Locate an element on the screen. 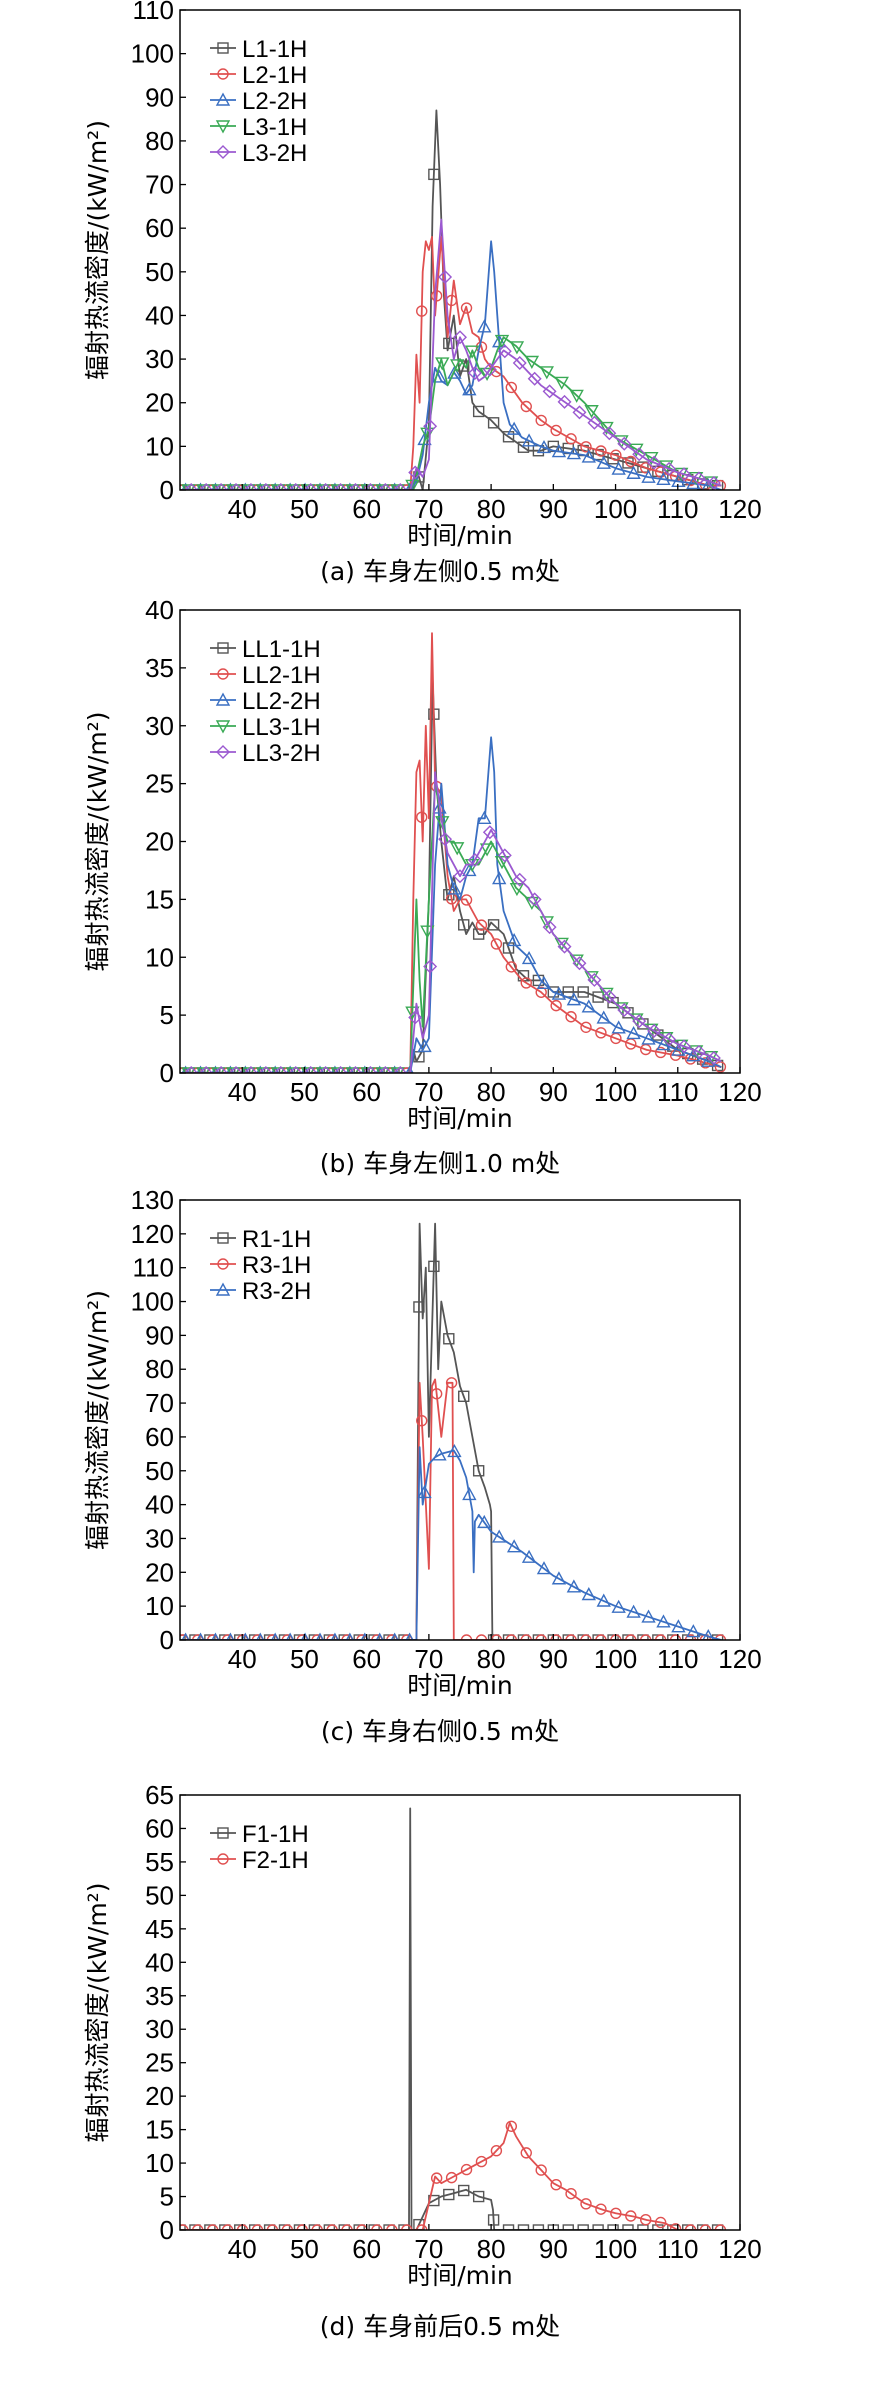  x-tick-label: 40 is located at coordinates (242, 2249).